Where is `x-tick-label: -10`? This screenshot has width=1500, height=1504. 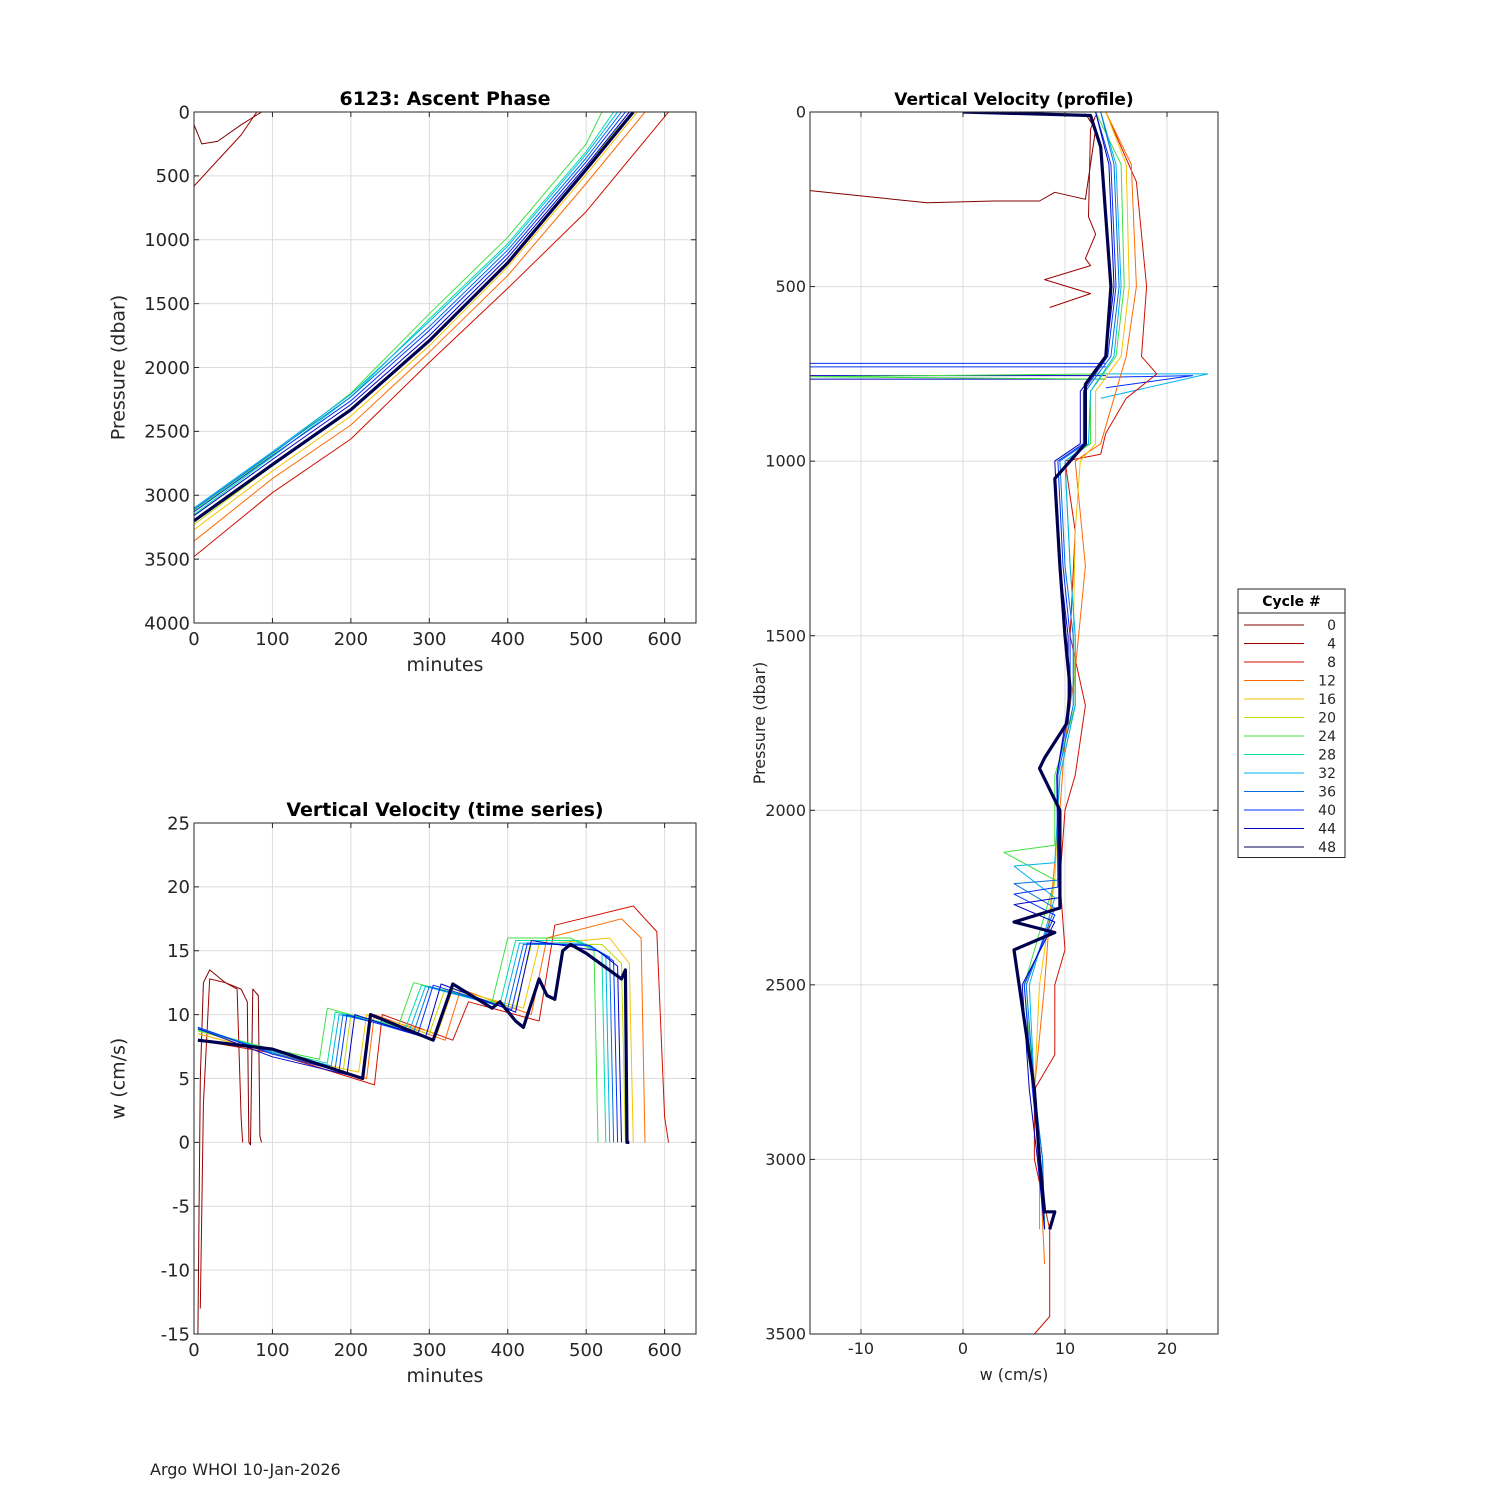
x-tick-label: -10 is located at coordinates (861, 1348).